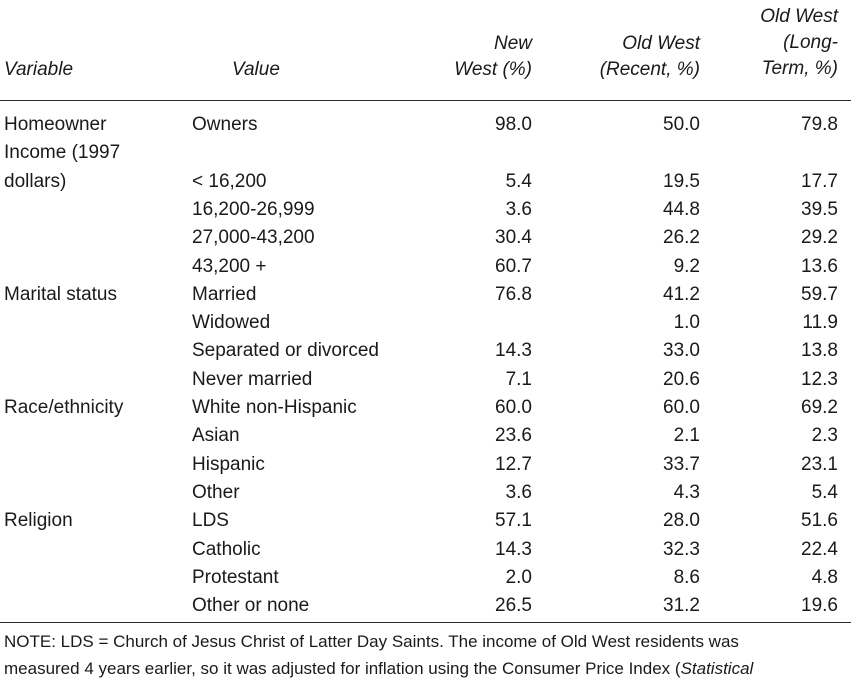 The image size is (851, 685). What do you see at coordinates (425, 238) in the screenshot?
I see `table-row: 27,000-43,200 30.4 26.2 29.2` at bounding box center [425, 238].